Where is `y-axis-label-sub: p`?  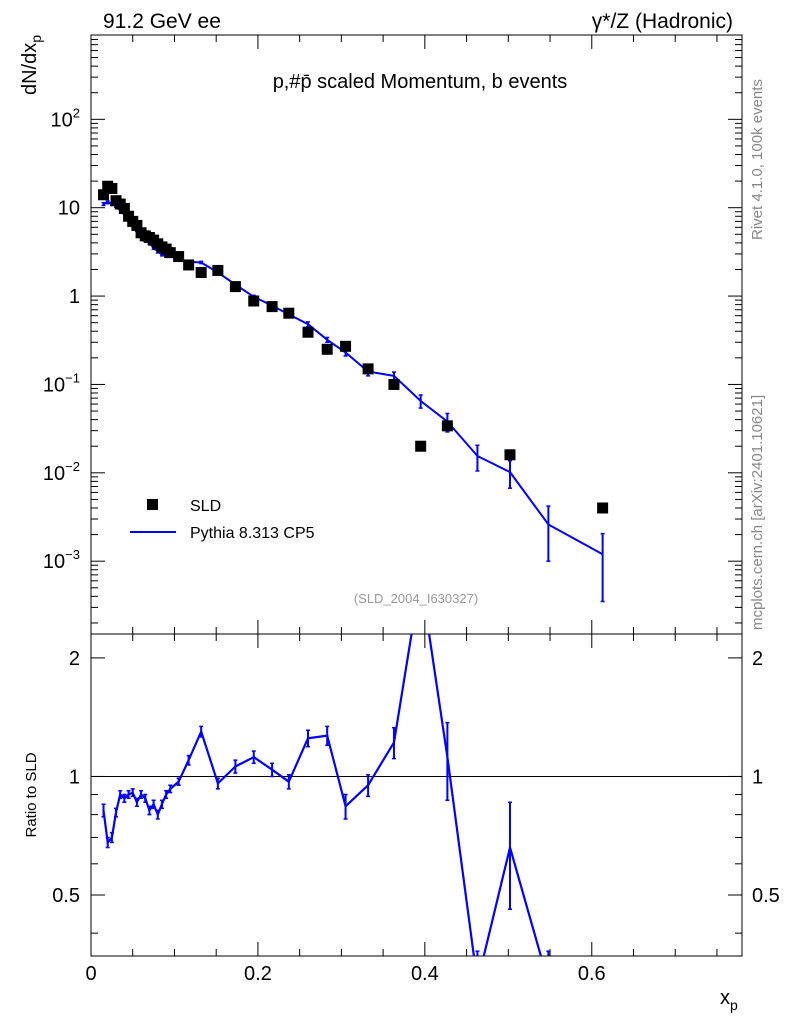
y-axis-label-sub: p is located at coordinates (36, 39).